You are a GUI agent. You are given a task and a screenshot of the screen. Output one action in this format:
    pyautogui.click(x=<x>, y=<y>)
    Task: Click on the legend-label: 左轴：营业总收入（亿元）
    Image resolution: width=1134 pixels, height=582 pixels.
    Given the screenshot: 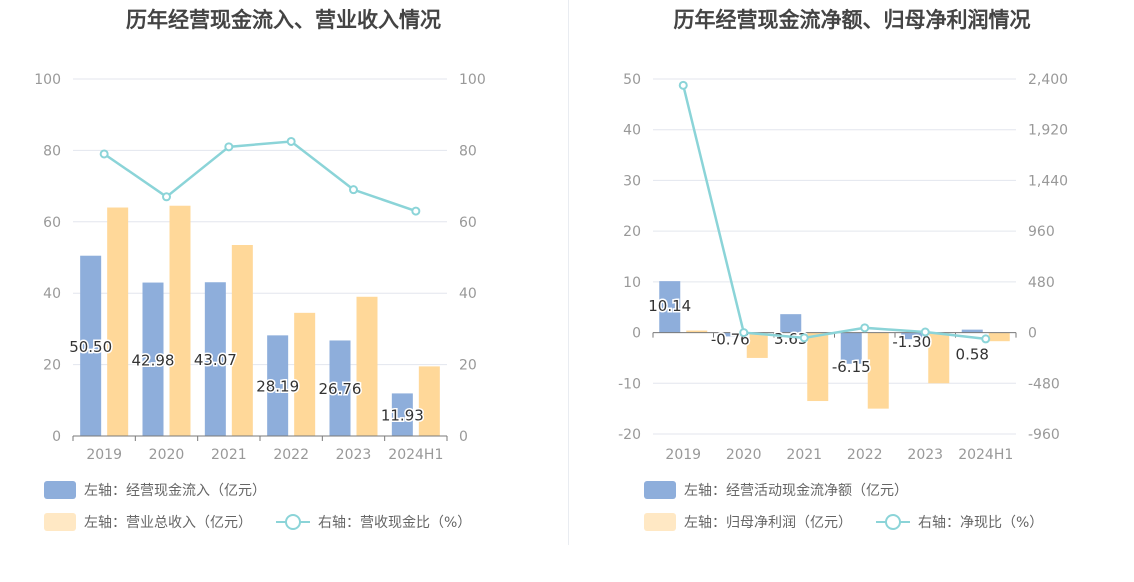 What is the action you would take?
    pyautogui.click(x=168, y=523)
    